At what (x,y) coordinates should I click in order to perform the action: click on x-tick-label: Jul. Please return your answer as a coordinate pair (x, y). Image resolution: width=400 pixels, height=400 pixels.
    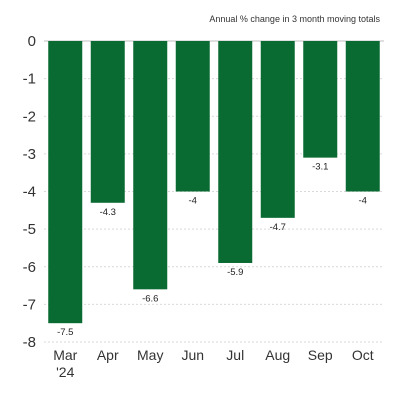
    Looking at the image, I should click on (235, 355).